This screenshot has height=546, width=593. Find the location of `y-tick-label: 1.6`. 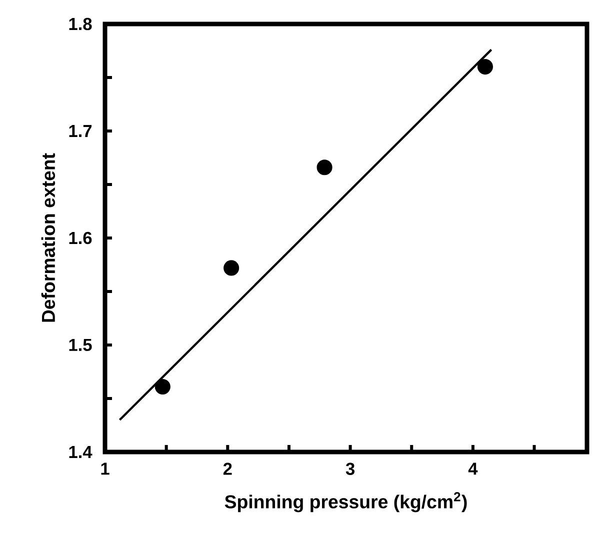

y-tick-label: 1.6 is located at coordinates (80, 238).